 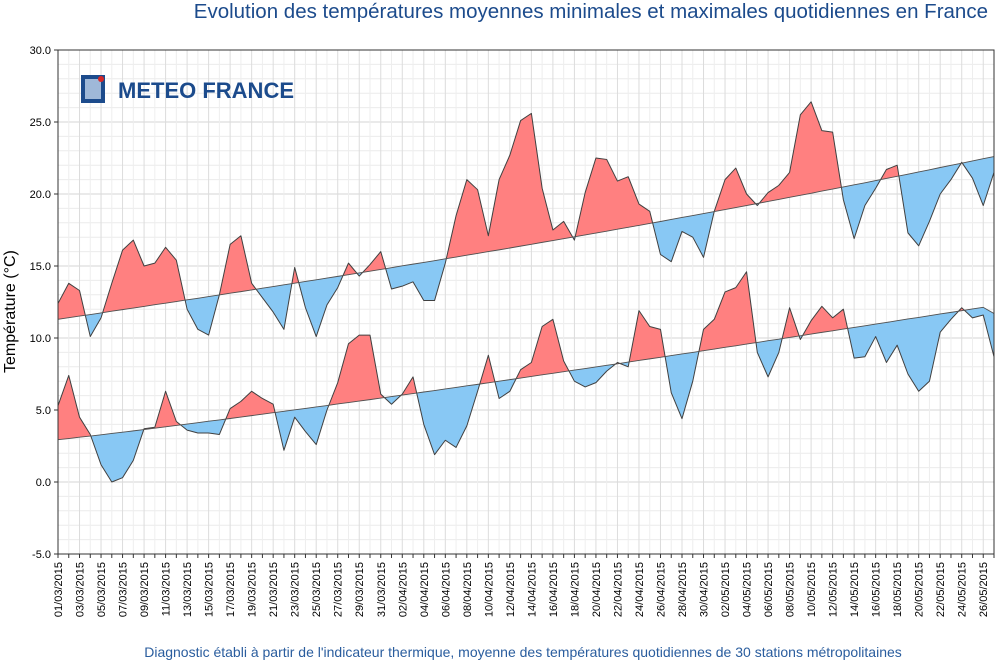 I want to click on x-tick-label: 20/05/2015, so click(x=920, y=589).